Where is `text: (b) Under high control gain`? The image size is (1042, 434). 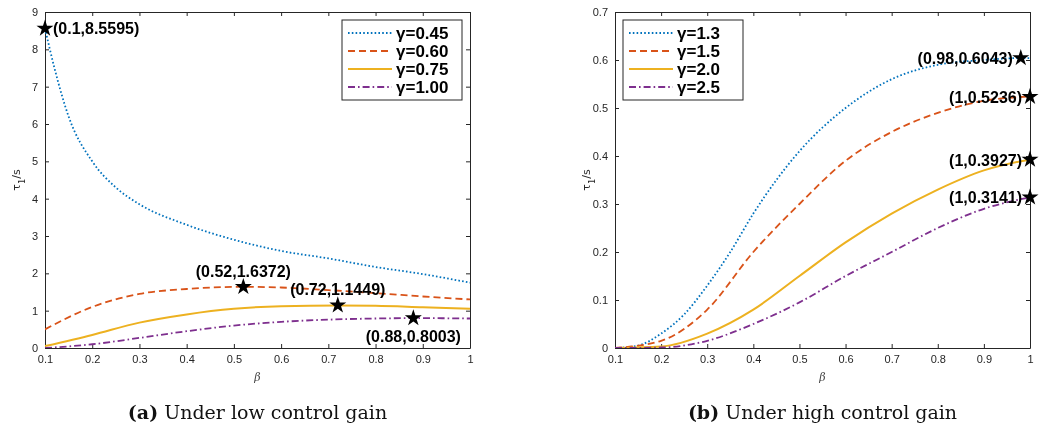 text: (b) Under high control gain is located at coordinates (822, 412).